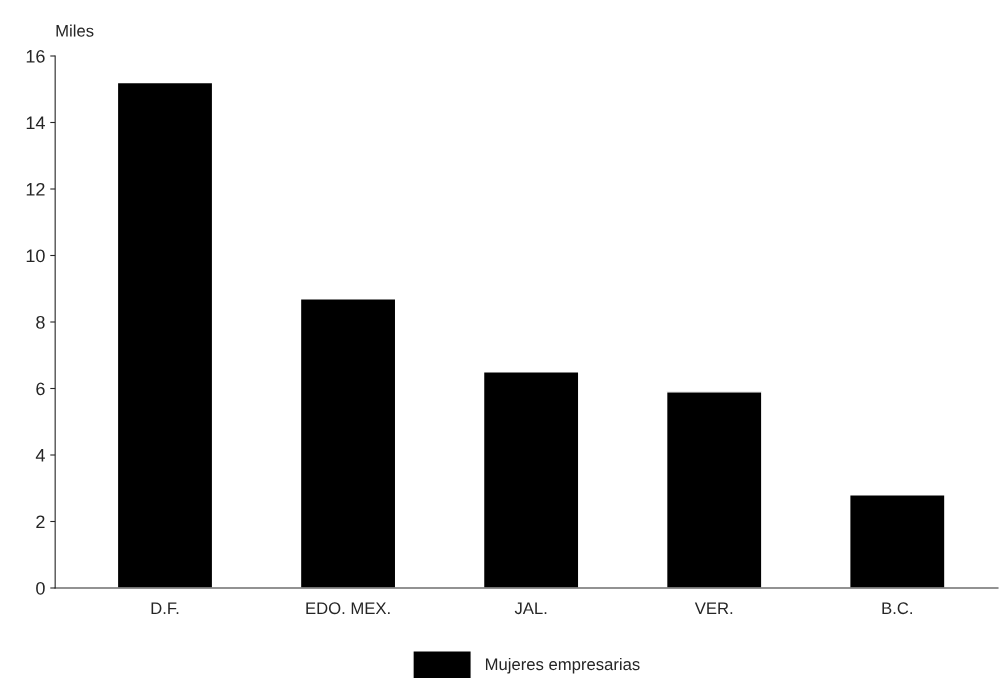 Image resolution: width=1003 pixels, height=700 pixels. What do you see at coordinates (35, 189) in the screenshot?
I see `y-tick-label: 12` at bounding box center [35, 189].